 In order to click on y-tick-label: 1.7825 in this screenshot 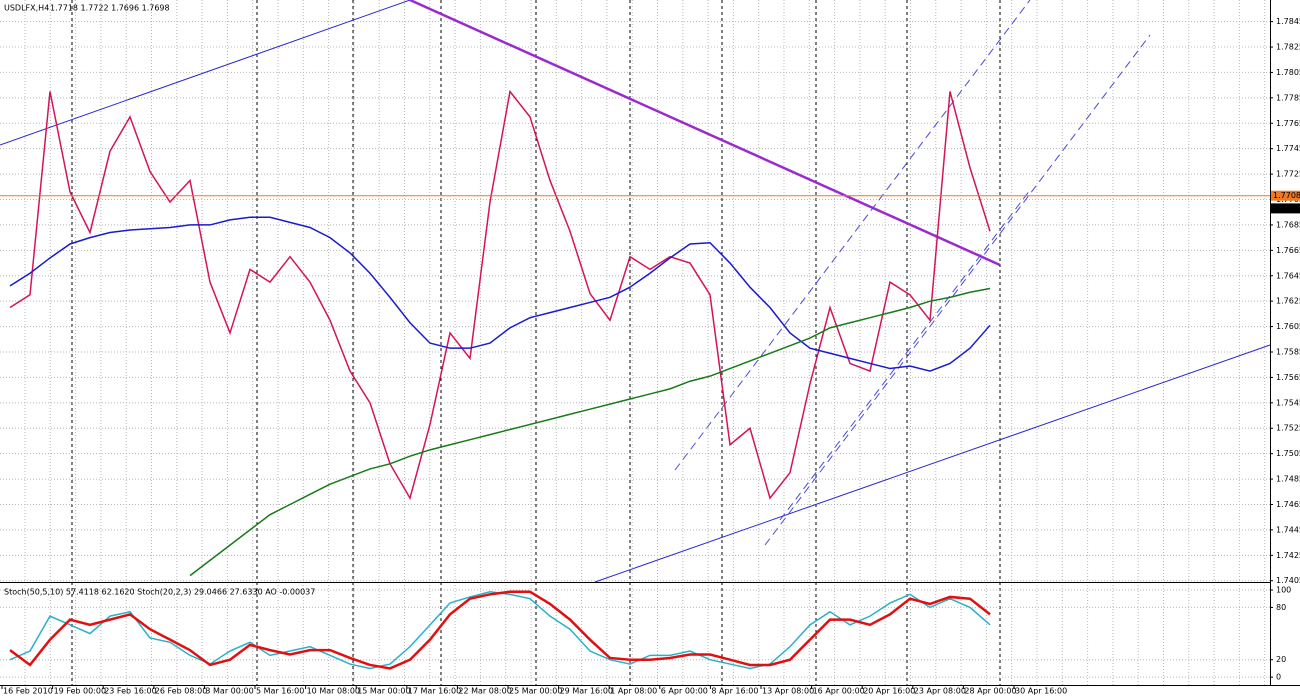, I will do `click(1288, 47)`.